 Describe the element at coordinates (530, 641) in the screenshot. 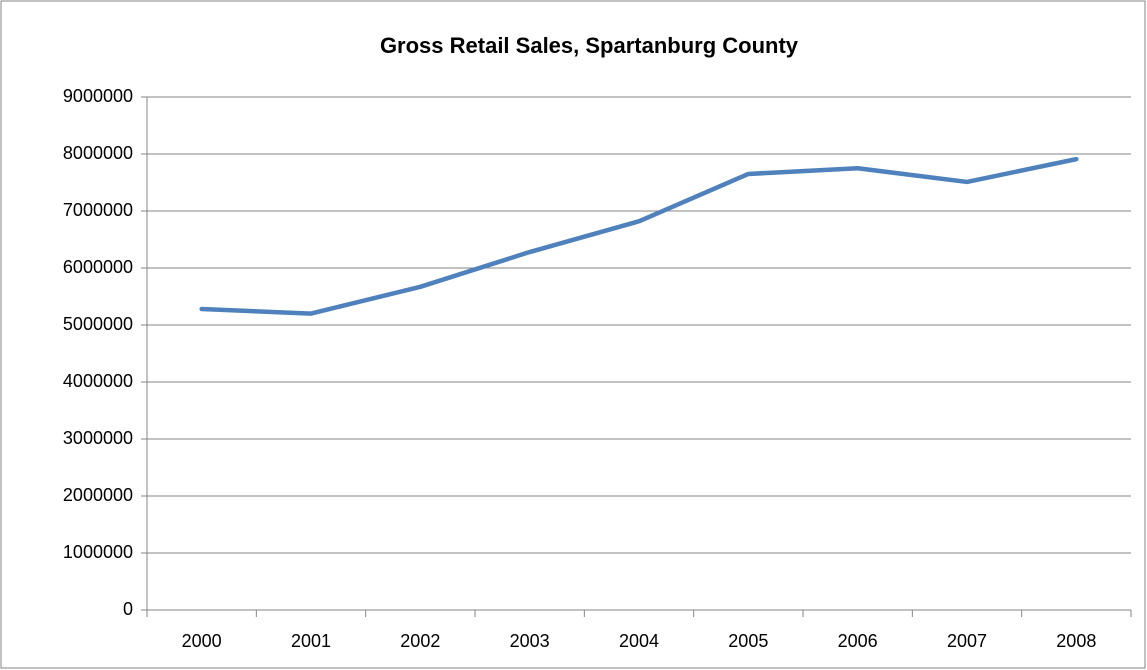

I see `x-tick-label: 2003` at that location.